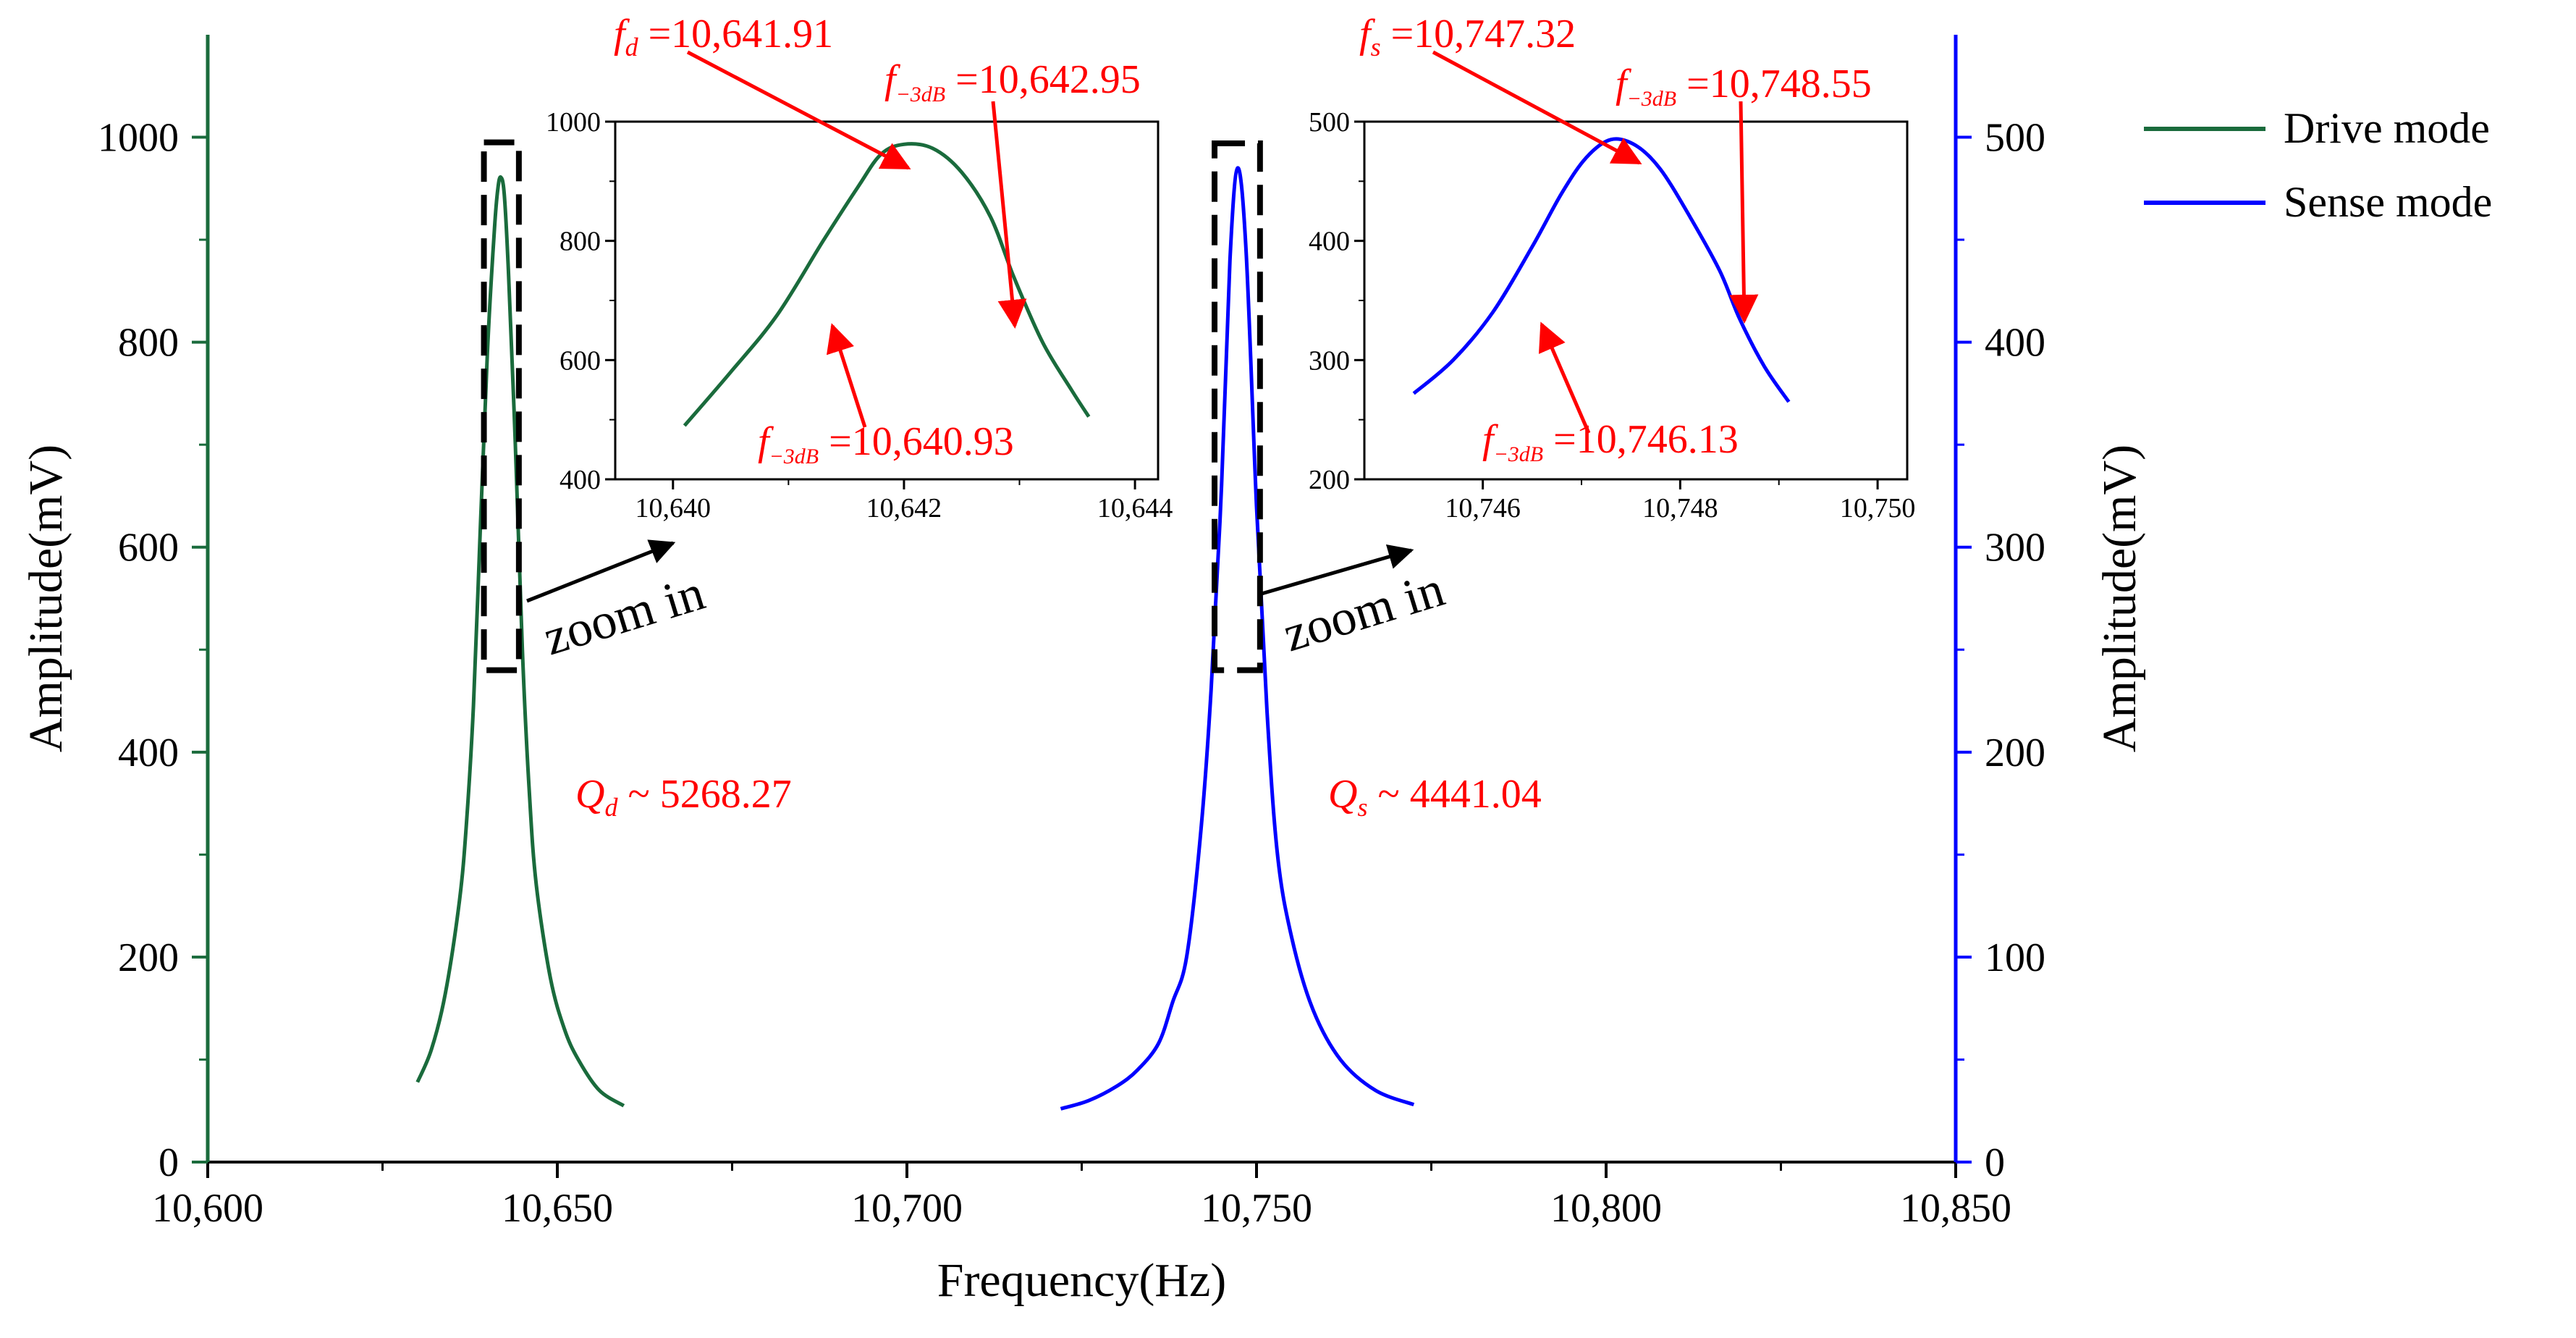 The height and width of the screenshot is (1338, 2576). Describe the element at coordinates (904, 508) in the screenshot. I see `inset-drive-x-tick-label: 10,642` at that location.